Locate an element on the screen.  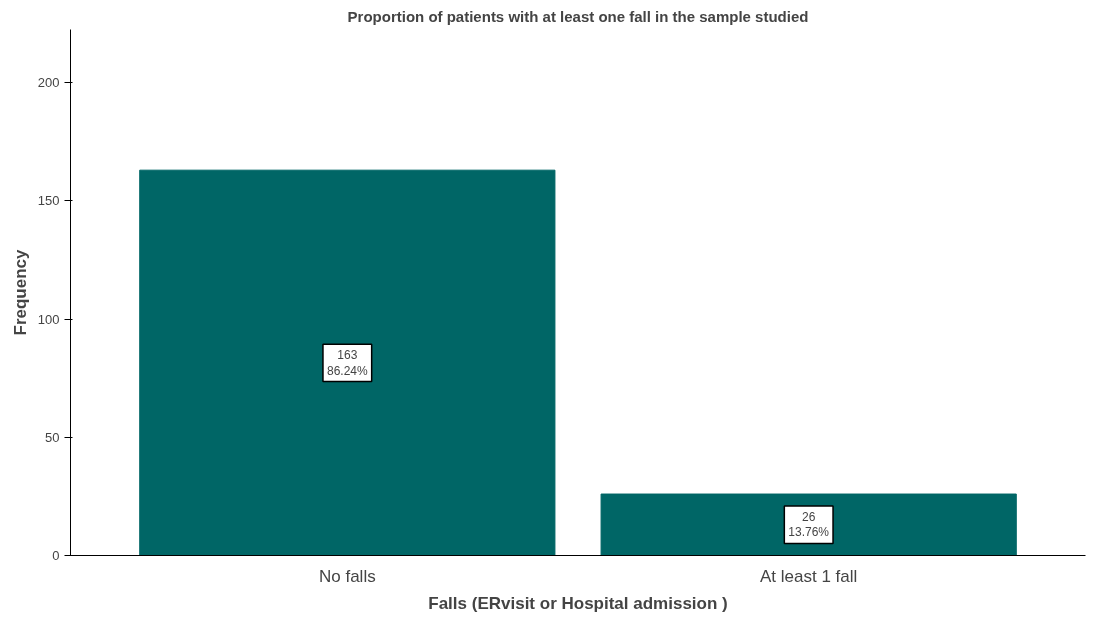
x-axis-title: Falls (ERvisit or Hospital admission ) is located at coordinates (578, 603).